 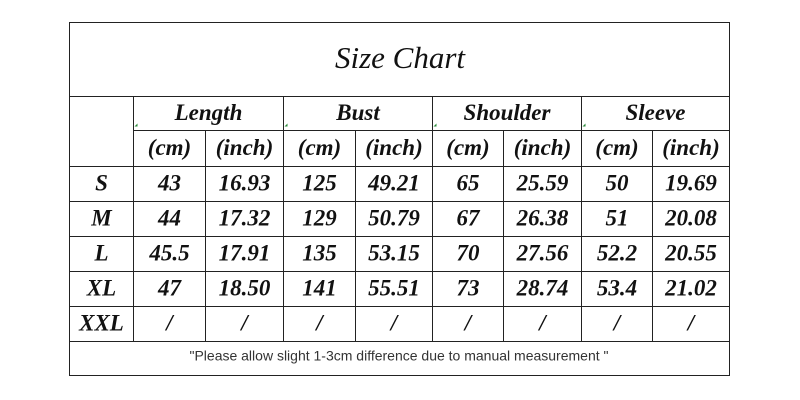 What do you see at coordinates (101, 322) in the screenshot?
I see `size-label: XXL` at bounding box center [101, 322].